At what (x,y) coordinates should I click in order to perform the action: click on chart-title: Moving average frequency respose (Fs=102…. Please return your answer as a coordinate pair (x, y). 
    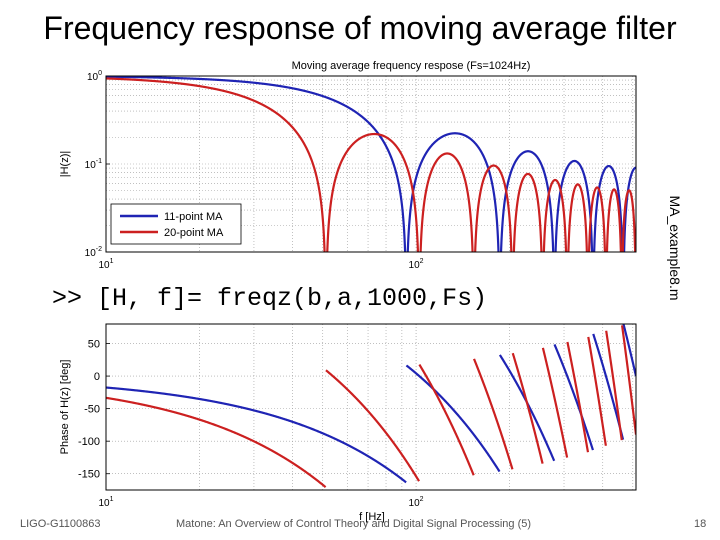
    Looking at the image, I should click on (411, 66).